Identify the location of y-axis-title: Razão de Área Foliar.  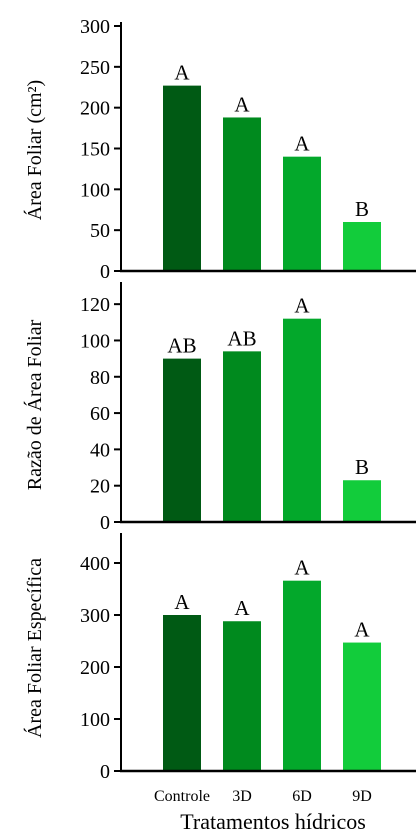
(34, 404).